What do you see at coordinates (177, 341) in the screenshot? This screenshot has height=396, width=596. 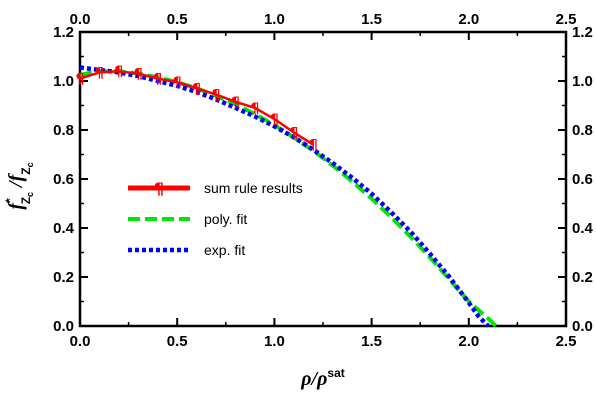 I see `x-tick-label-bottom: 0.5` at bounding box center [177, 341].